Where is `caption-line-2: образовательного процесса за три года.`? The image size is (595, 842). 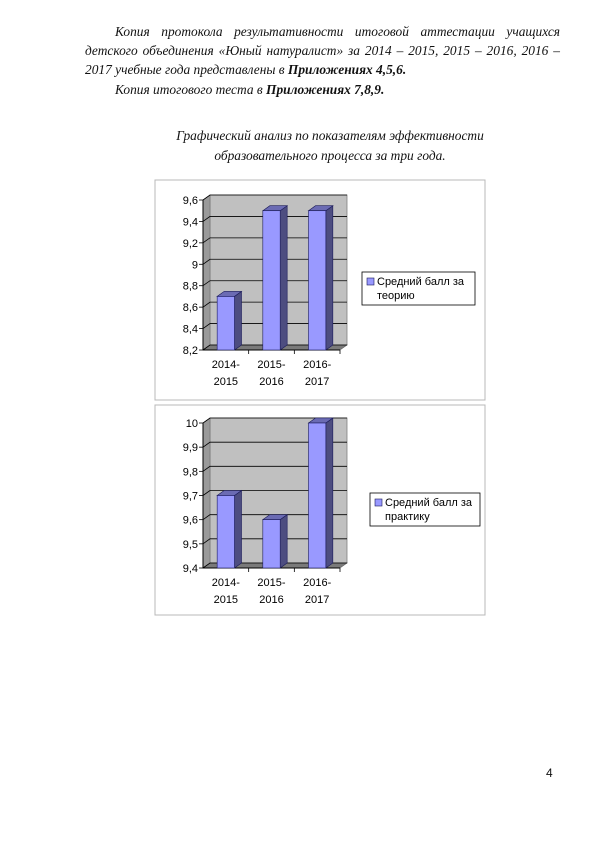
caption-line-2: образовательного процесса за три года. is located at coordinates (330, 155).